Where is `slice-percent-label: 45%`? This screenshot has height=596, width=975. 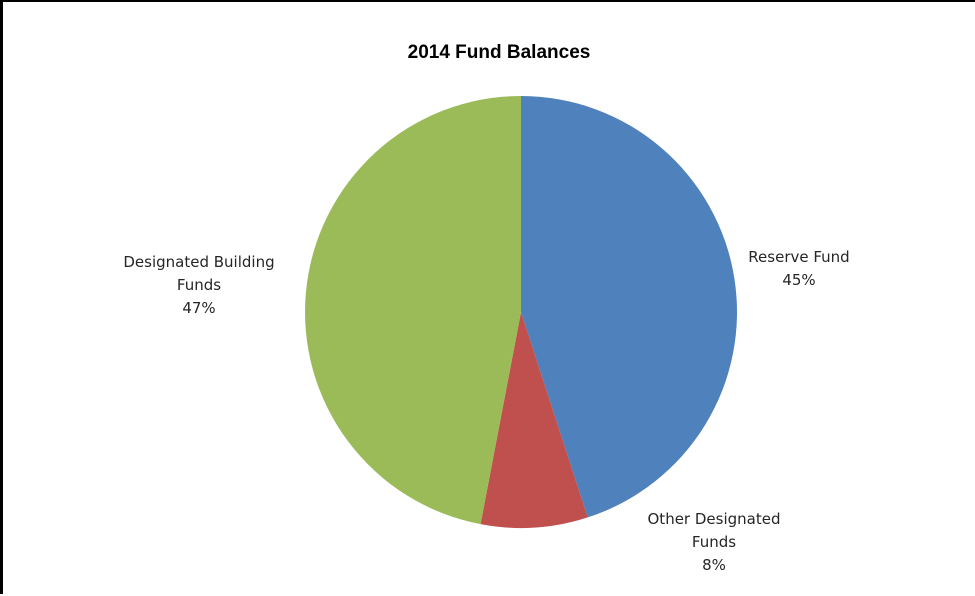
slice-percent-label: 45% is located at coordinates (798, 280).